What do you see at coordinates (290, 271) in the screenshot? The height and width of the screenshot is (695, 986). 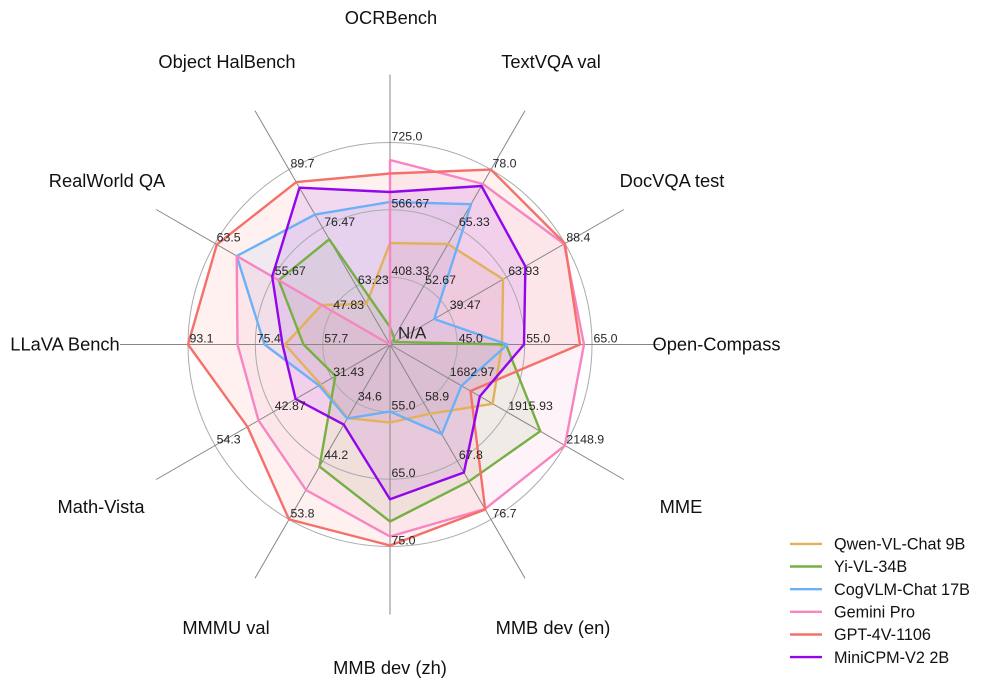 I see `svg-text: 55.67` at bounding box center [290, 271].